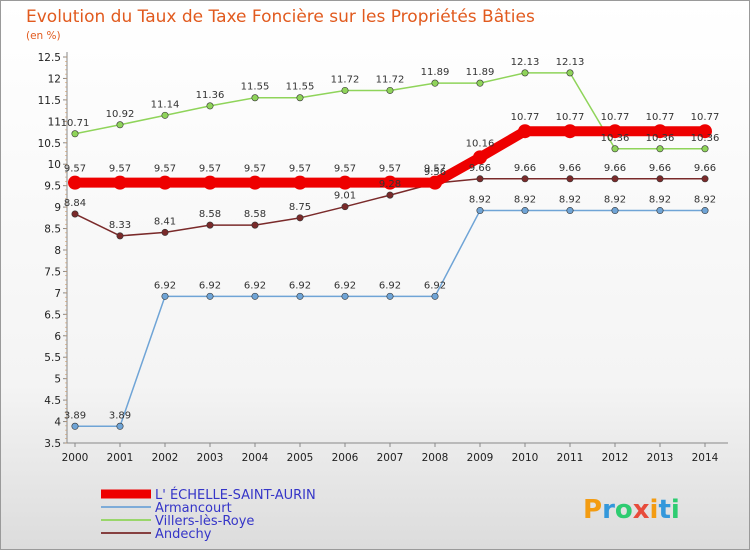 This screenshot has height=550, width=750. What do you see at coordinates (75, 203) in the screenshot?
I see `data-label: 8.84` at bounding box center [75, 203].